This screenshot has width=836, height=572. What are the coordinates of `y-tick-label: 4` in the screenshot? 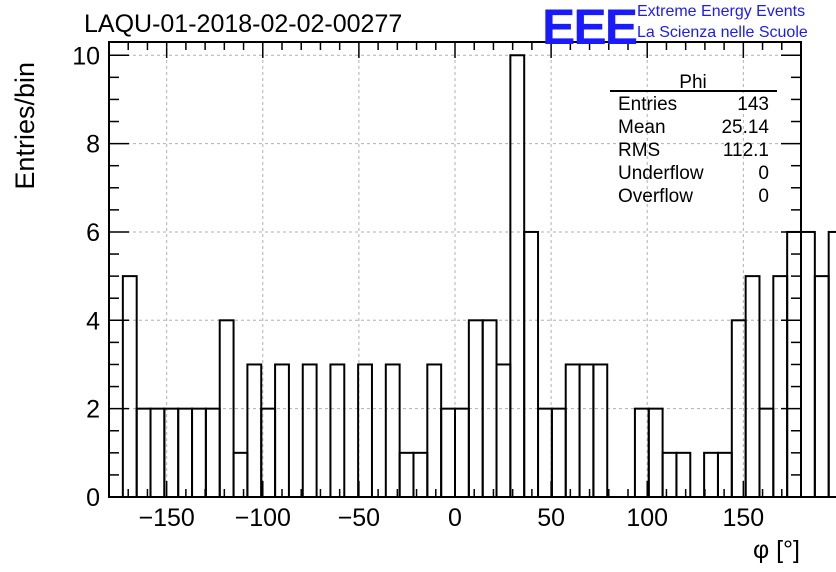 It's located at (93, 321).